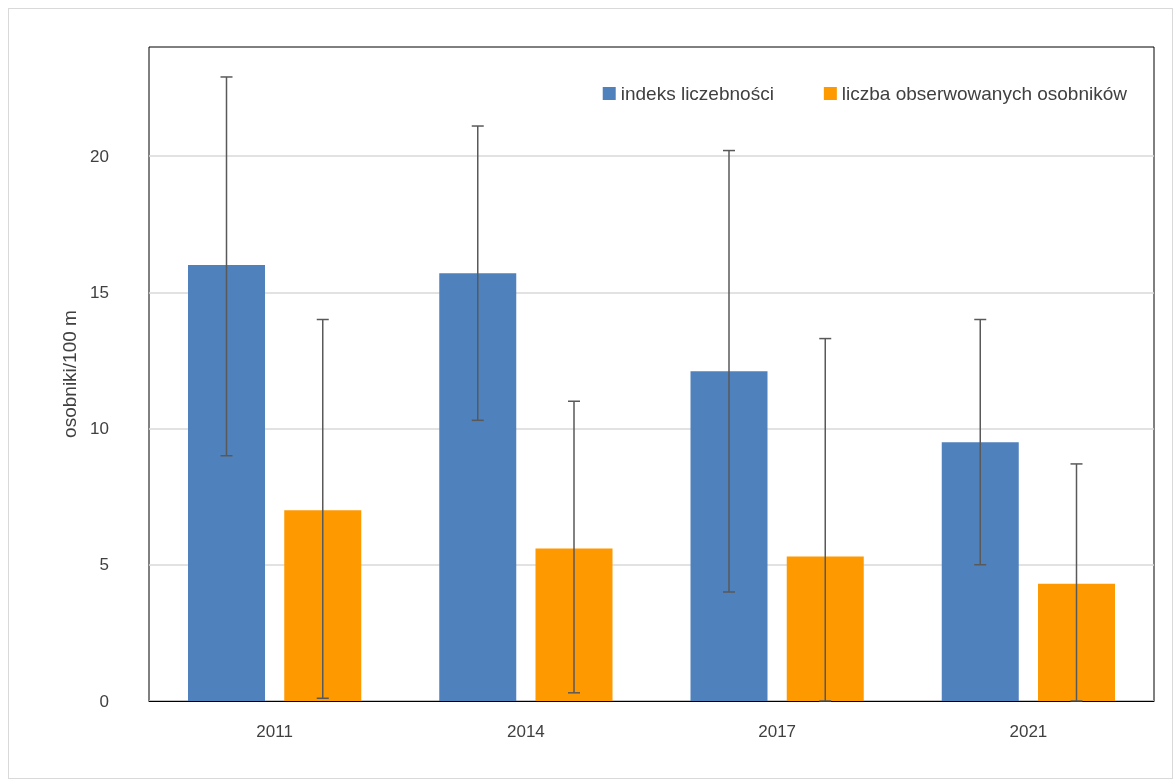  Describe the element at coordinates (984, 93) in the screenshot. I see `legend-label: liczba obserwowanych osobników` at that location.